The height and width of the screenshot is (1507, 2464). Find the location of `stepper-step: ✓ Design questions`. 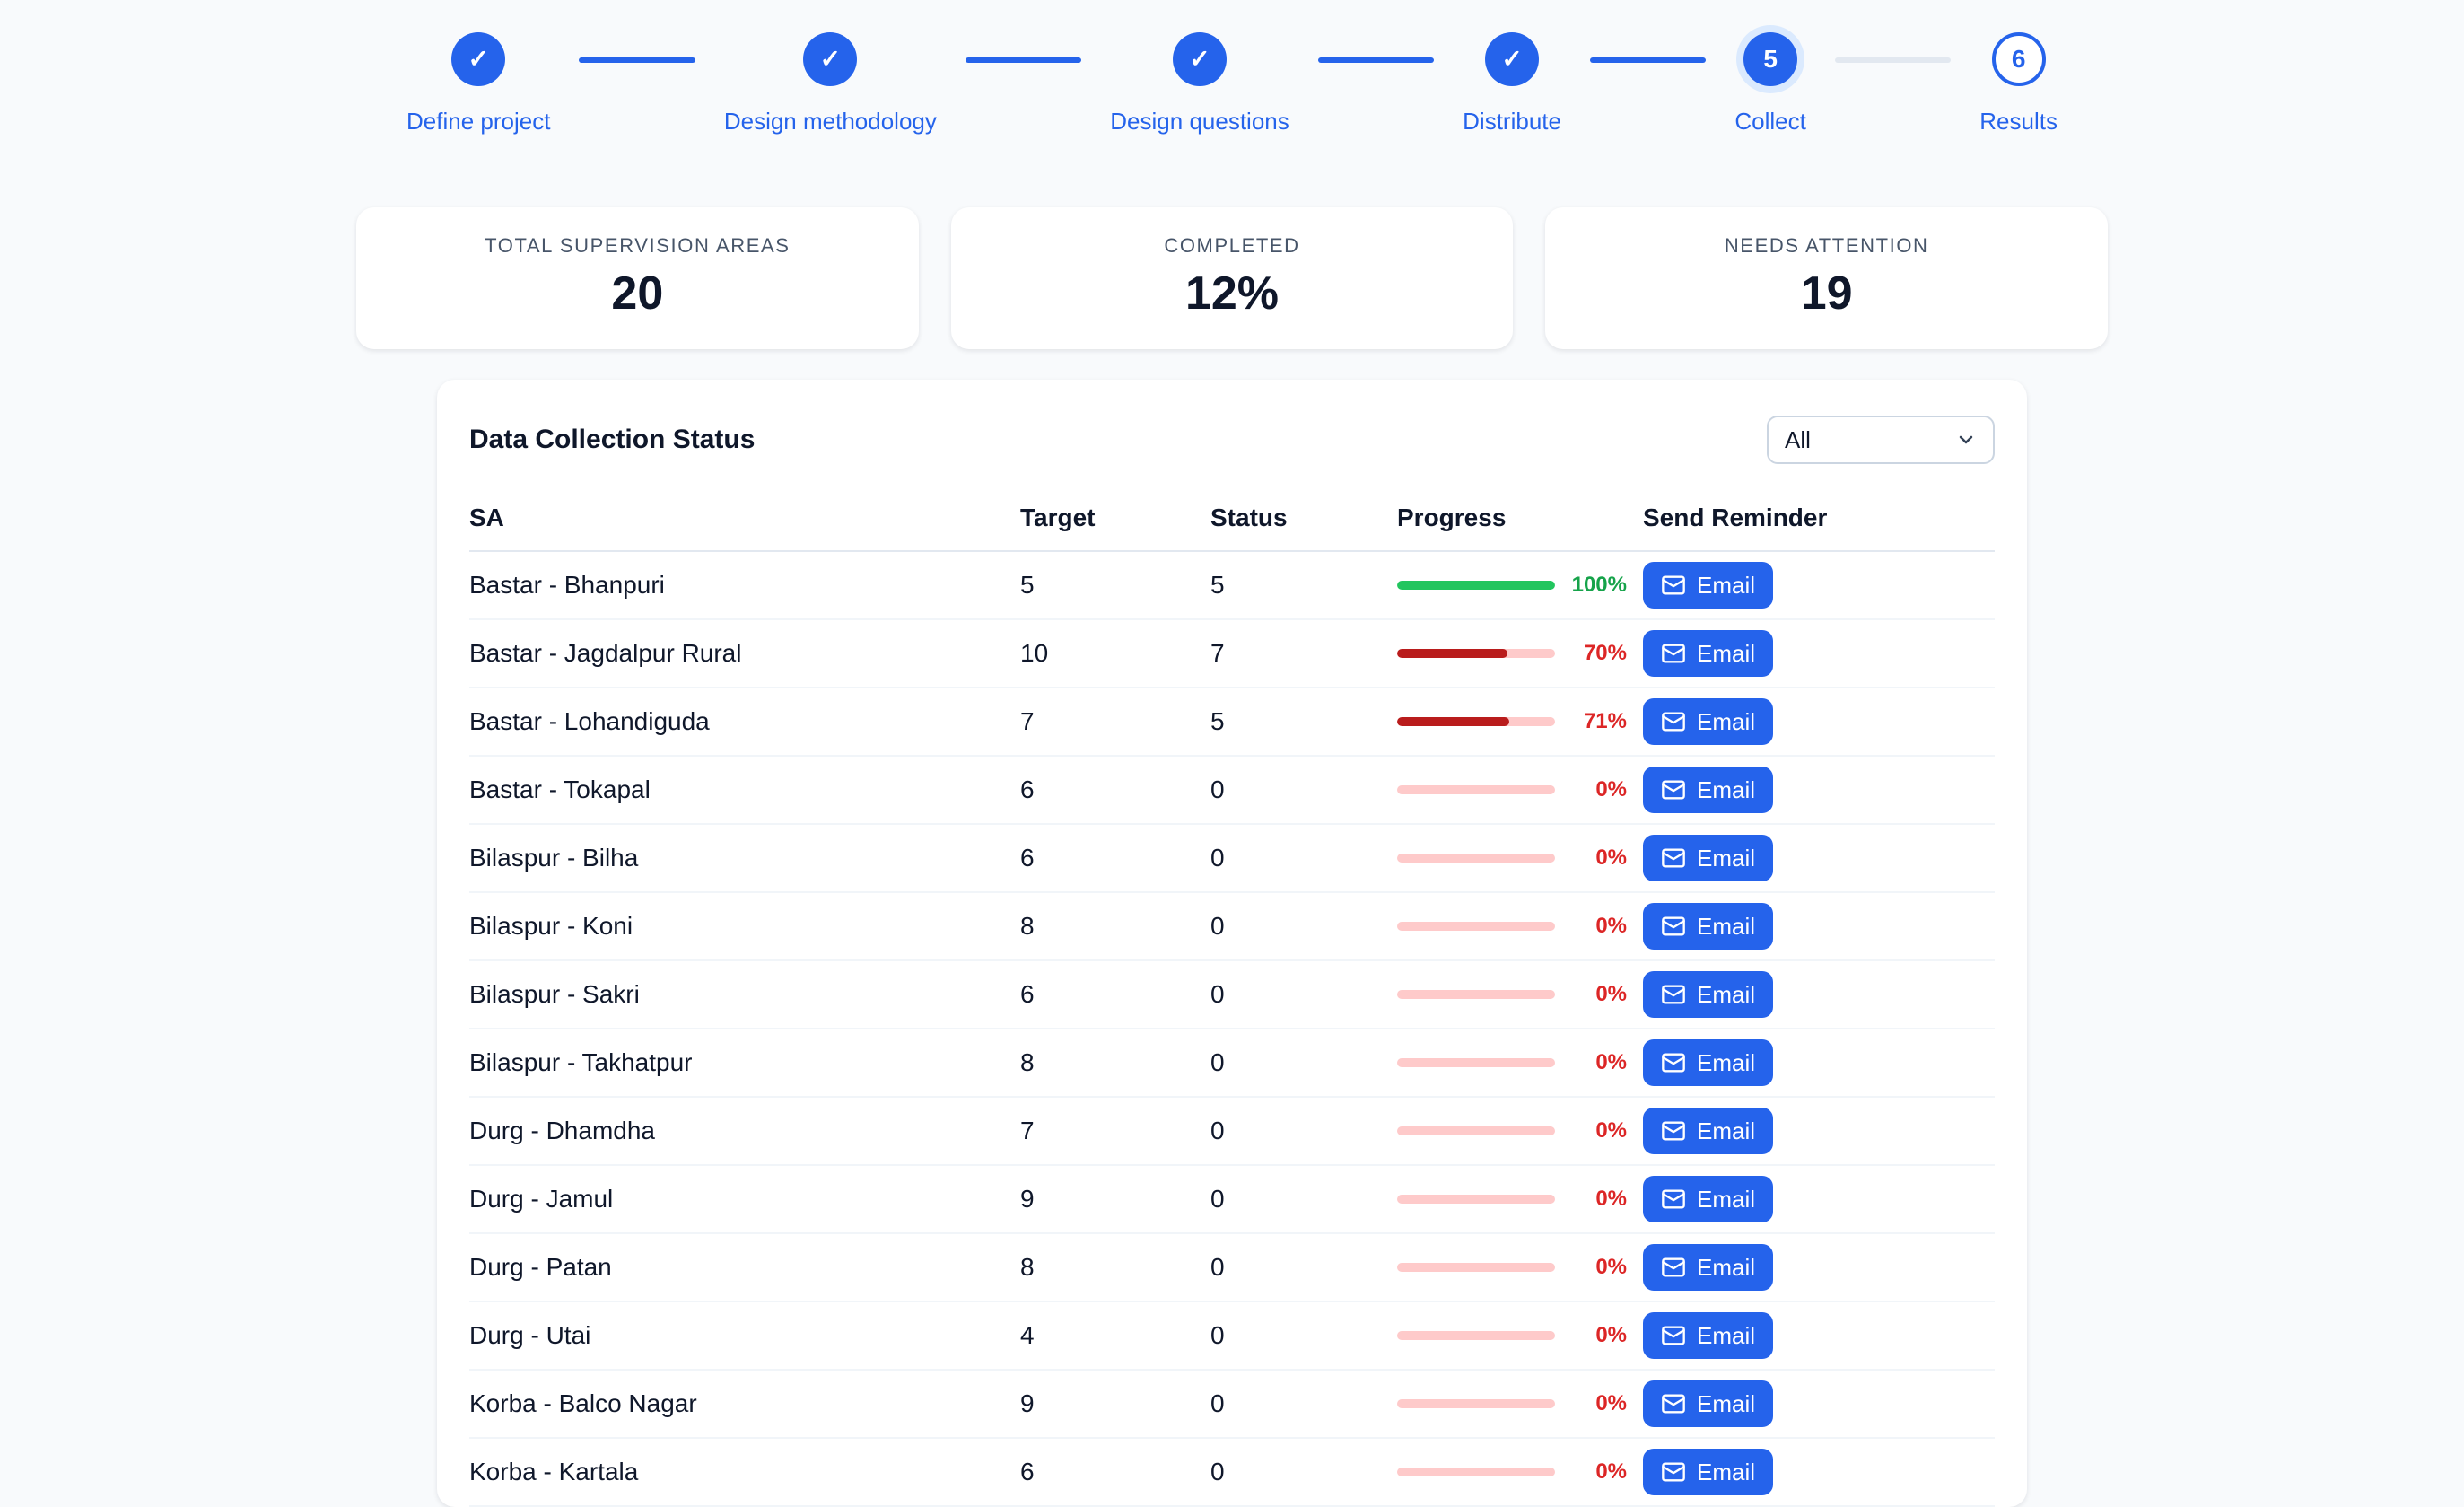

stepper-step: ✓ Design questions is located at coordinates (1199, 84).